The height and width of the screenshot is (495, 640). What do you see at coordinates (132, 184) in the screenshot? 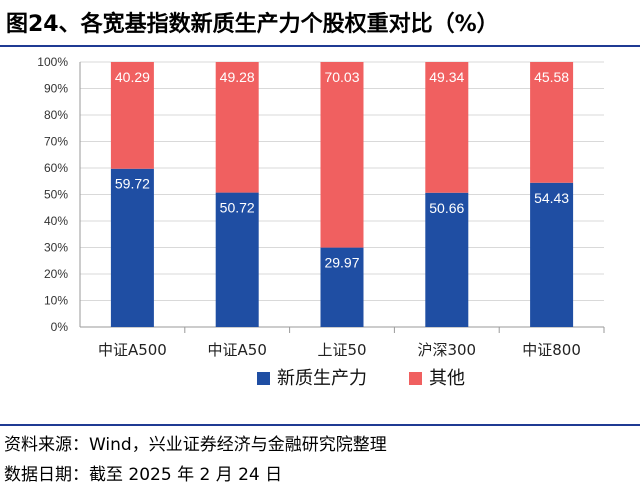
I see `data-label: 59.72` at bounding box center [132, 184].